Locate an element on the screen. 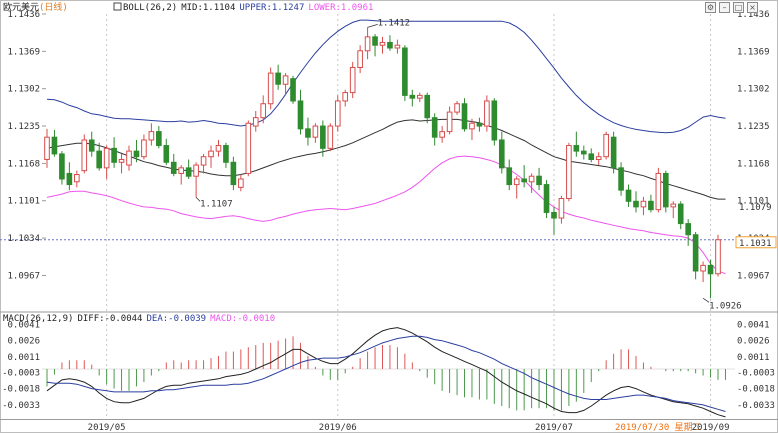 The height and width of the screenshot is (433, 778). y-tick-label: 1.1436 is located at coordinates (23, 15).